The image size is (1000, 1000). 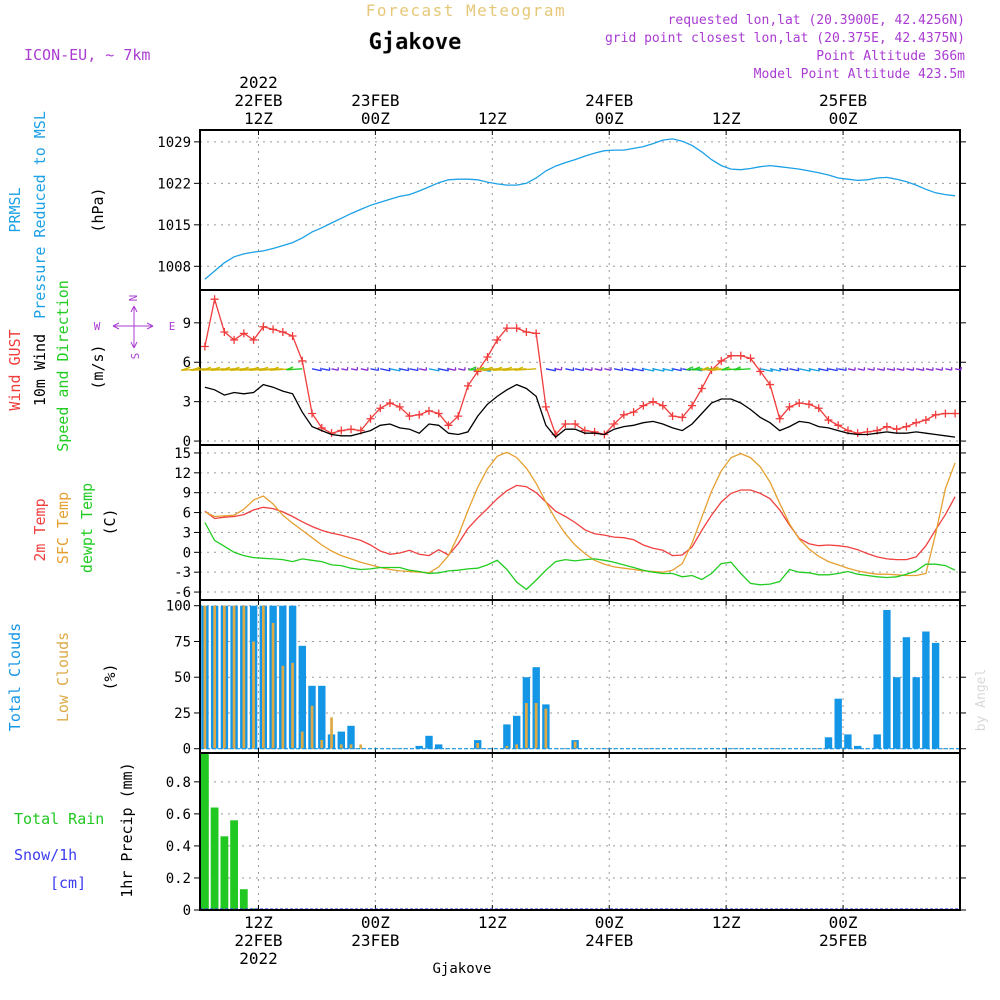 I want to click on y-tick-label: 12, so click(x=182, y=474).